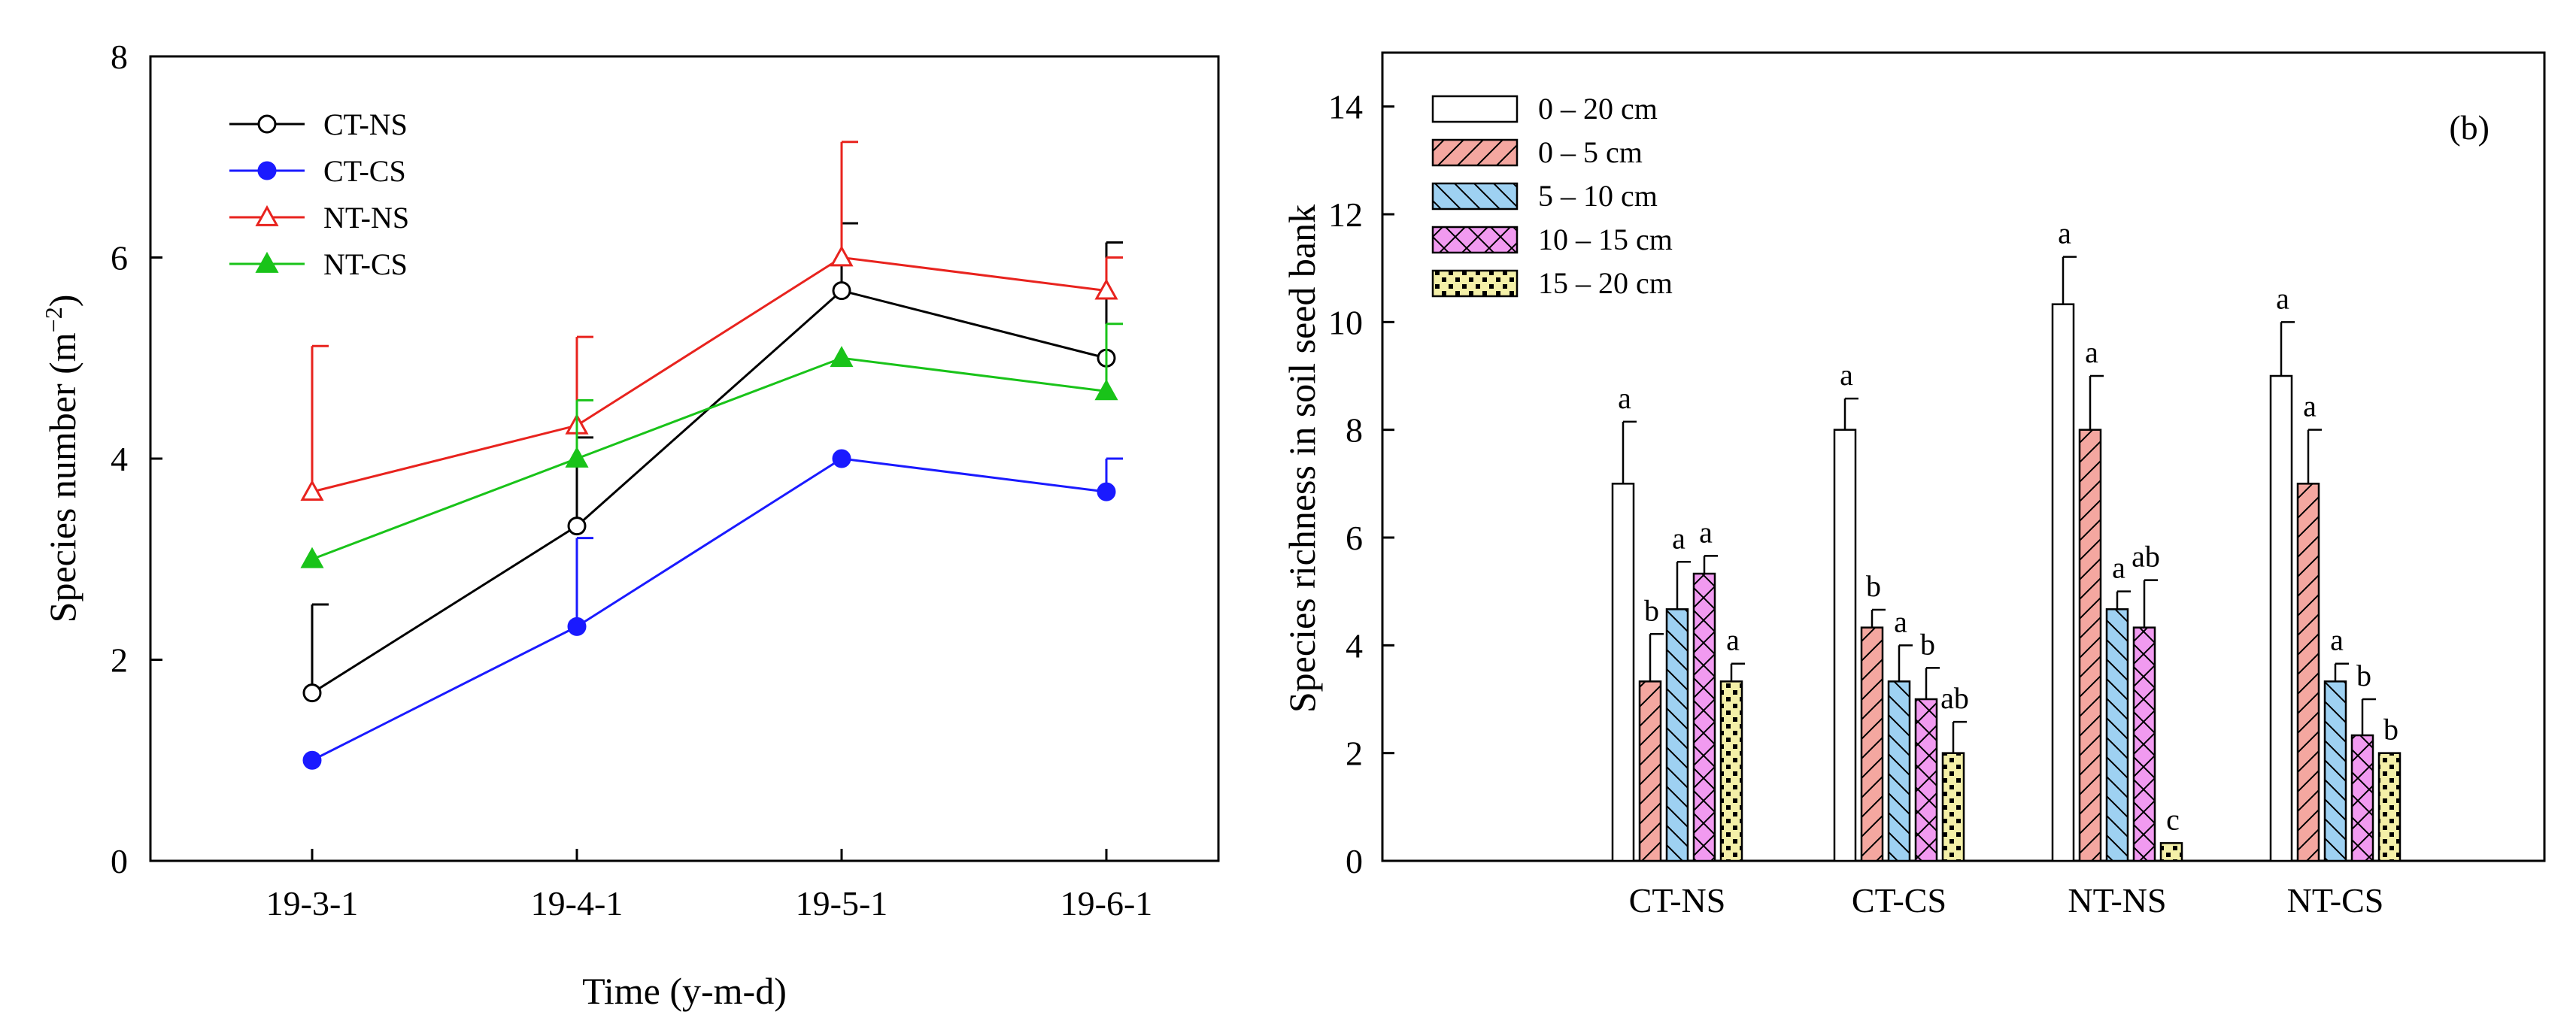  Describe the element at coordinates (366, 218) in the screenshot. I see `legend-label: NT-NS` at that location.